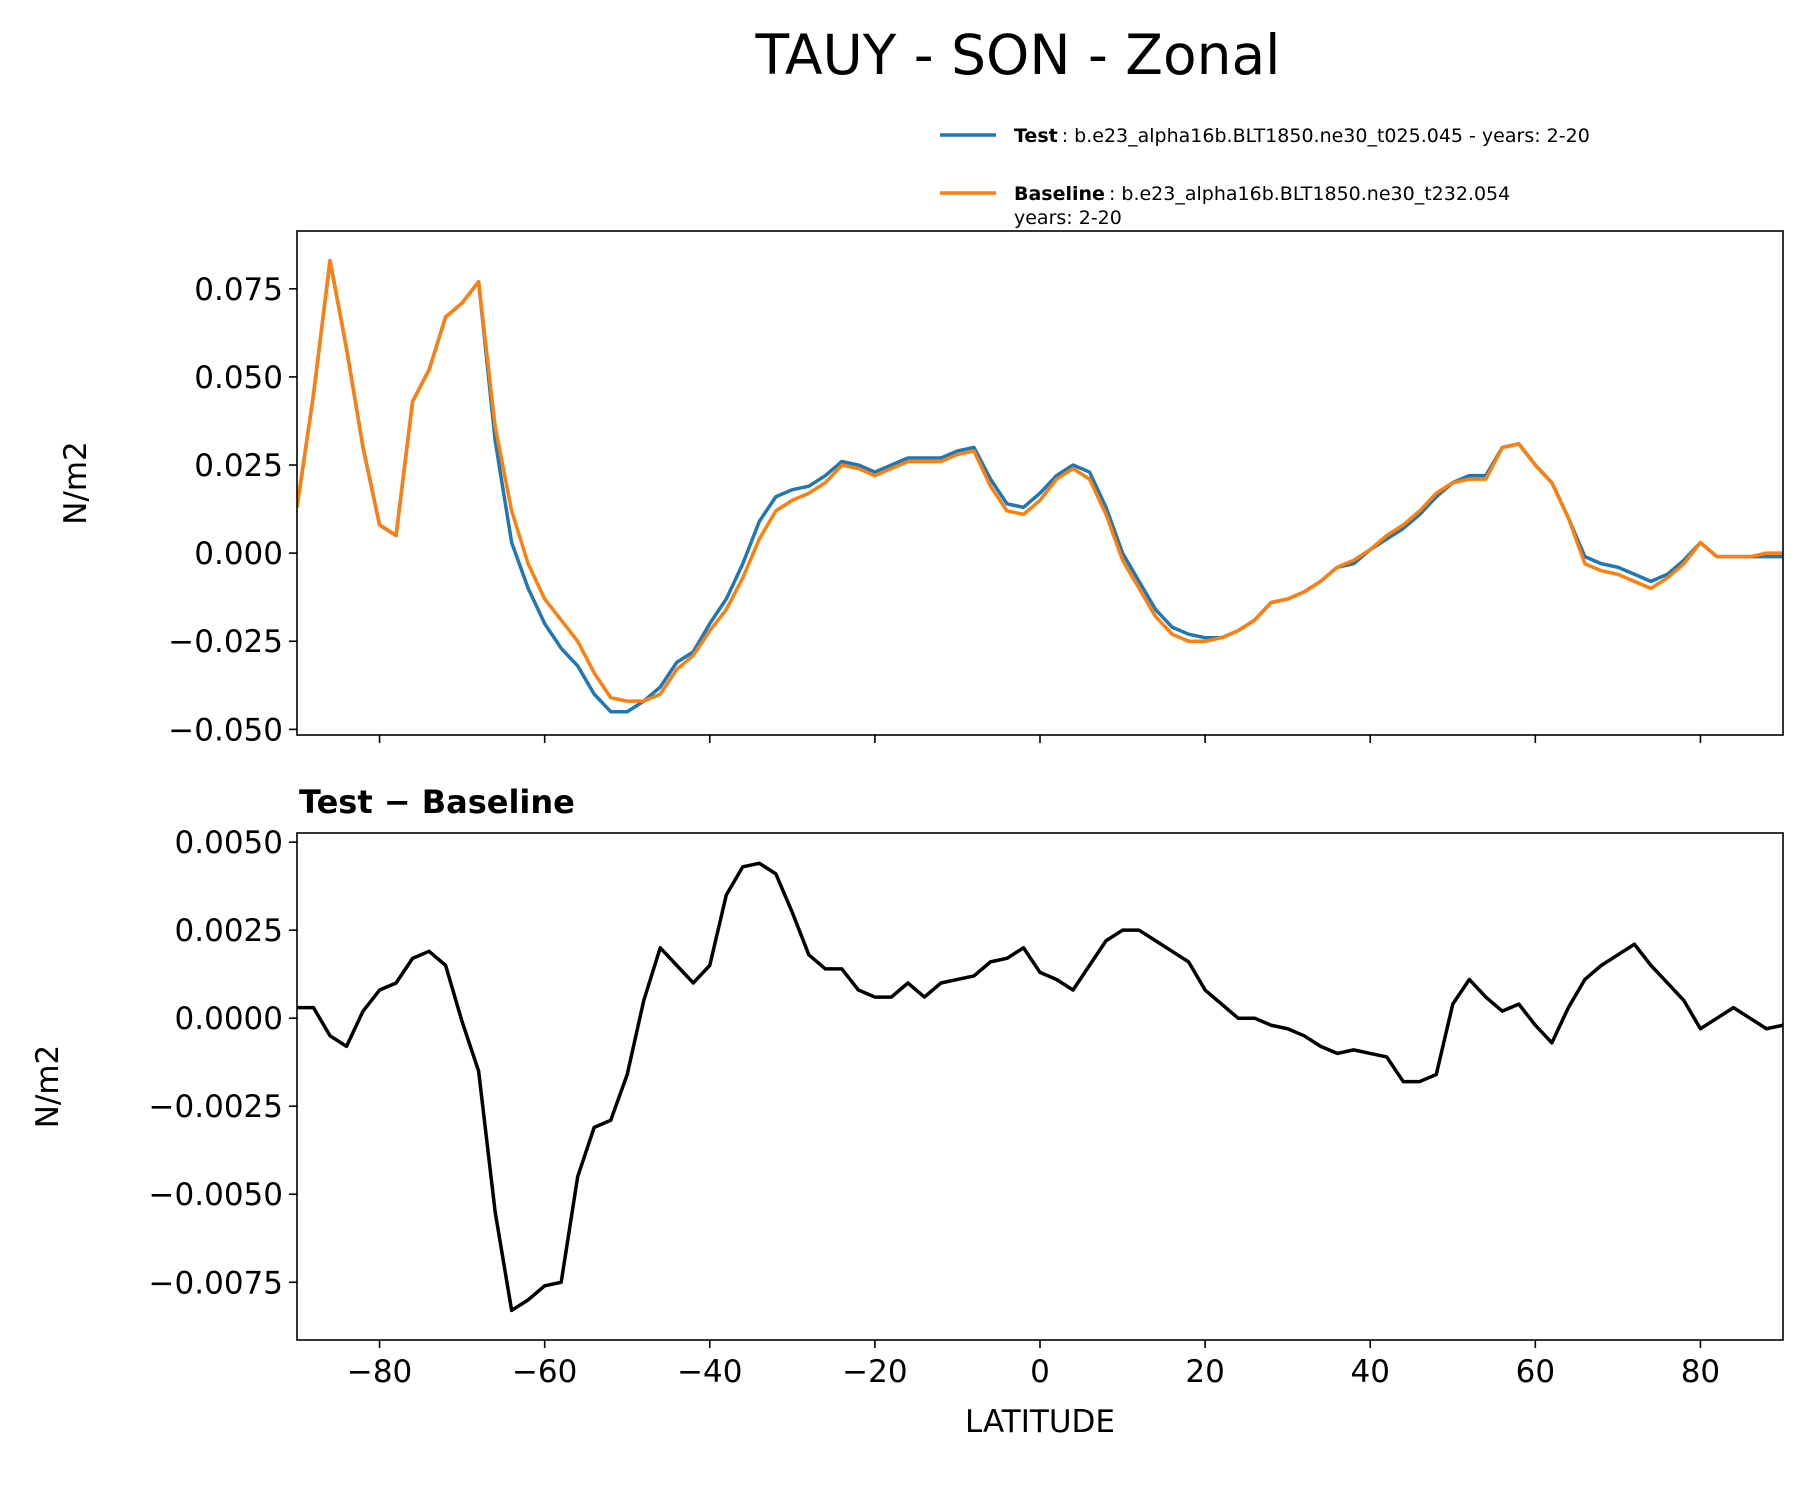  I want to click on y-tick-label: 0.075, so click(238, 290).